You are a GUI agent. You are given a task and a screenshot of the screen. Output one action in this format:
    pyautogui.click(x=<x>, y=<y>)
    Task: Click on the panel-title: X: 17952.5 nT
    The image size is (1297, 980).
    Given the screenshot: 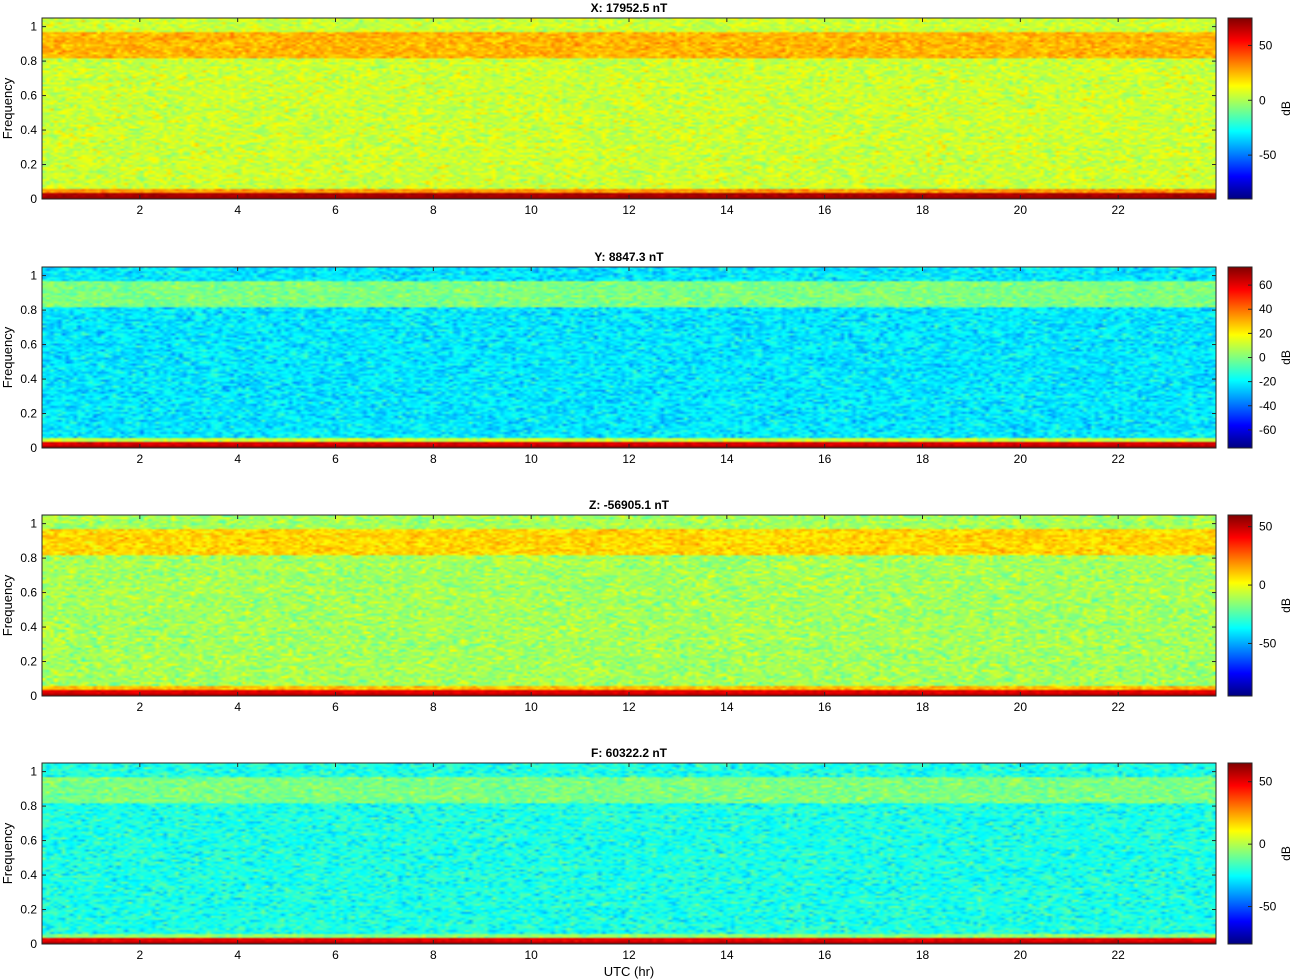 What is the action you would take?
    pyautogui.click(x=629, y=8)
    